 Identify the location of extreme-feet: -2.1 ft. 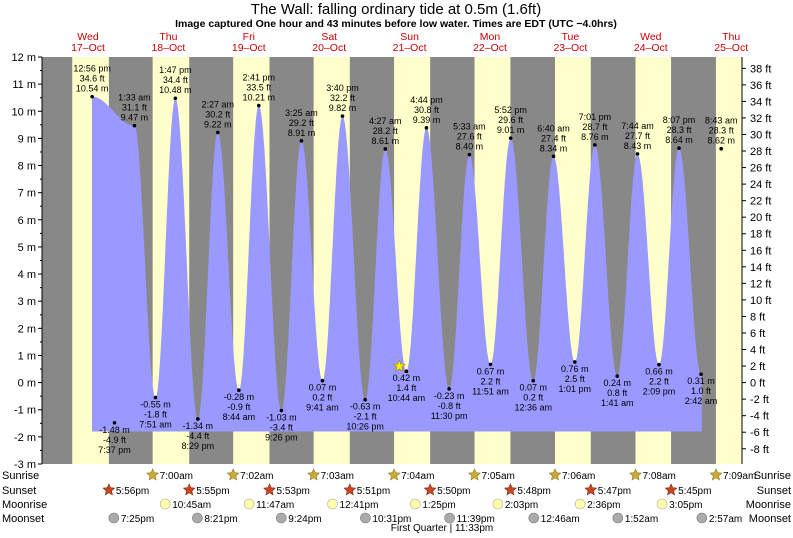
(366, 417).